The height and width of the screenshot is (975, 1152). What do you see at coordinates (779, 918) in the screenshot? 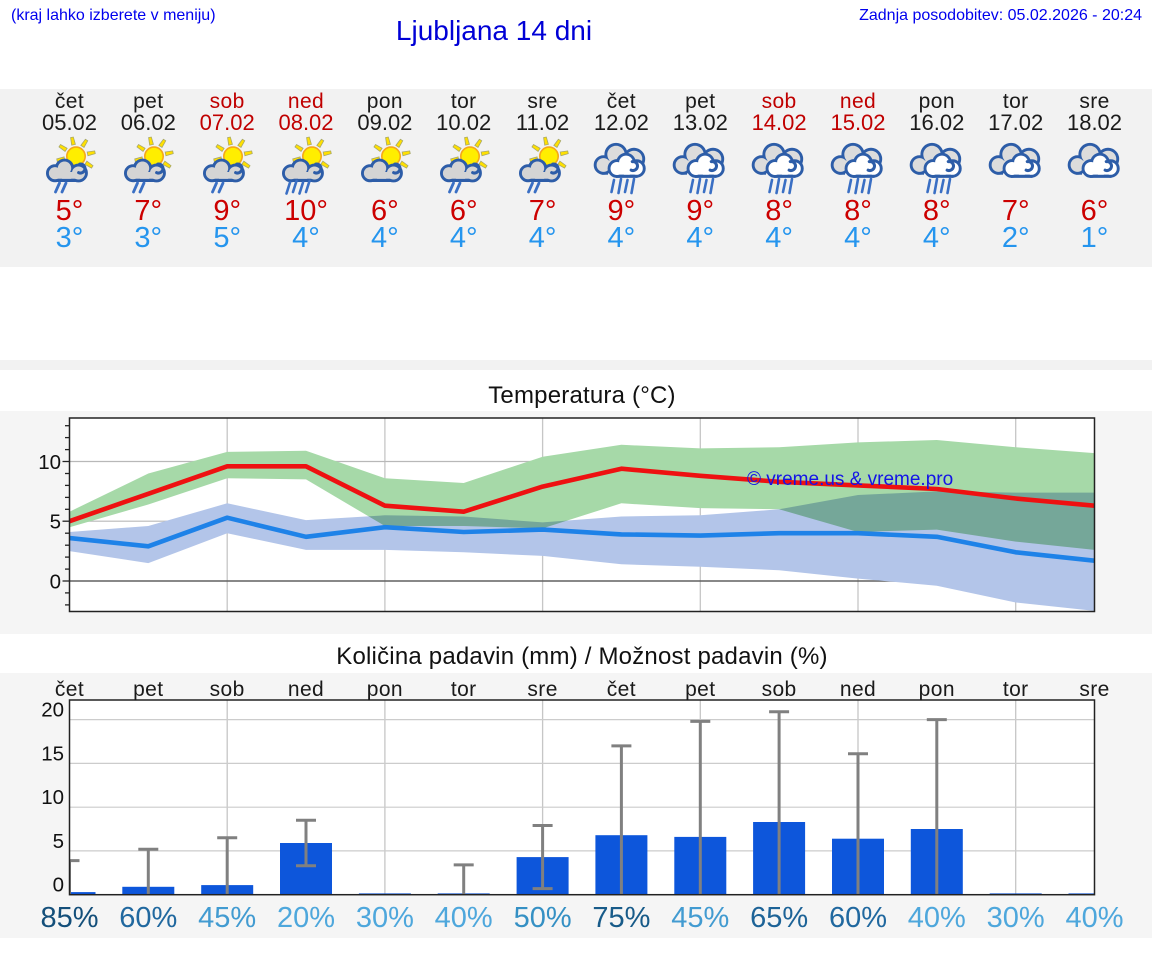
I see `svg-text: 65%` at bounding box center [779, 918].